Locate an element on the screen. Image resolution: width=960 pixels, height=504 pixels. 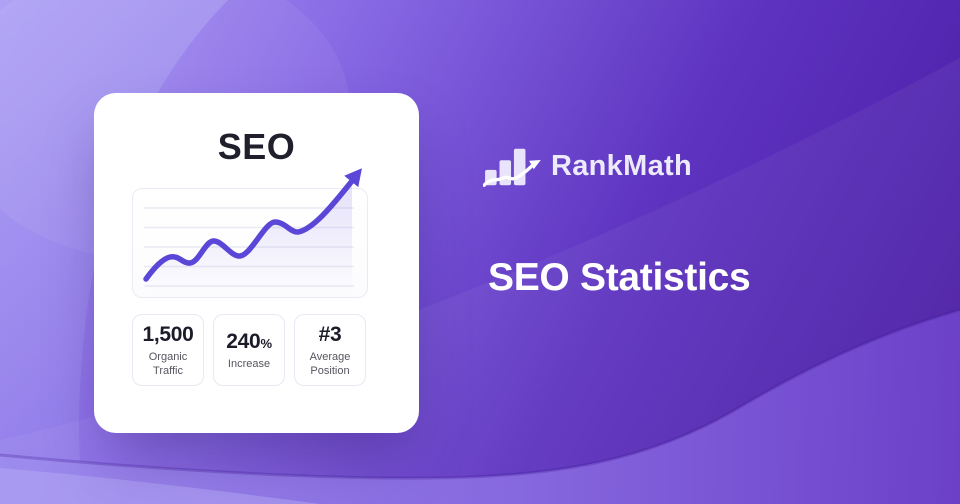
chart-area-fill is located at coordinates (249, 237).